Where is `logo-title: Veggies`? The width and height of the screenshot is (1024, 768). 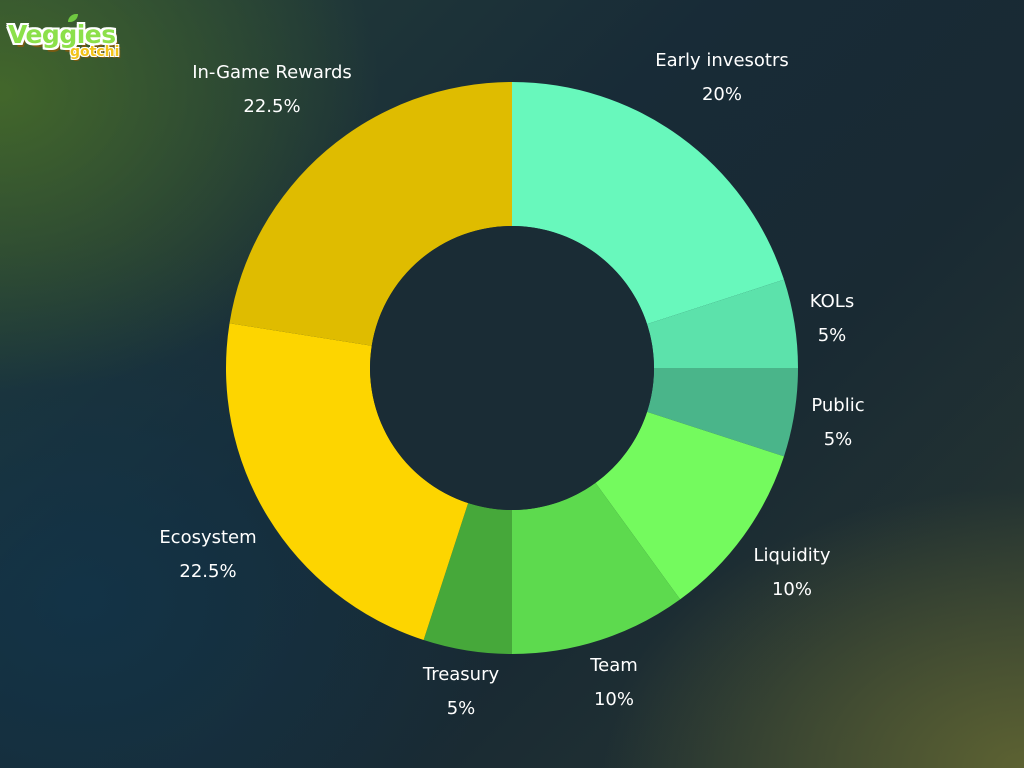
logo-title: Veggies is located at coordinates (62, 34).